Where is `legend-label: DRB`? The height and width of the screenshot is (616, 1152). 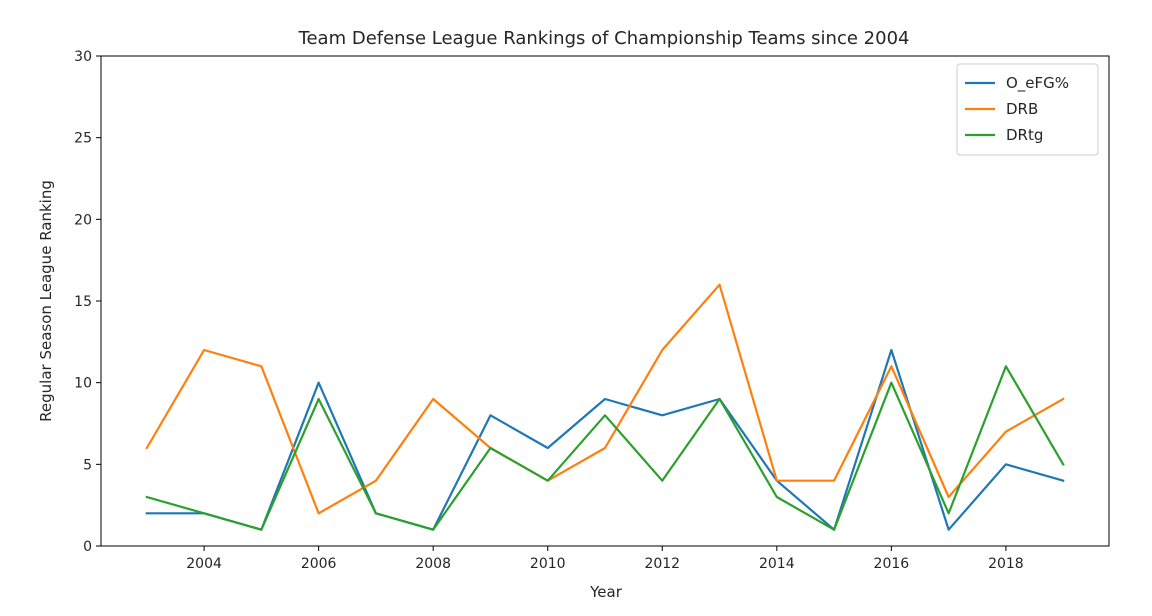
legend-label: DRB is located at coordinates (1022, 109).